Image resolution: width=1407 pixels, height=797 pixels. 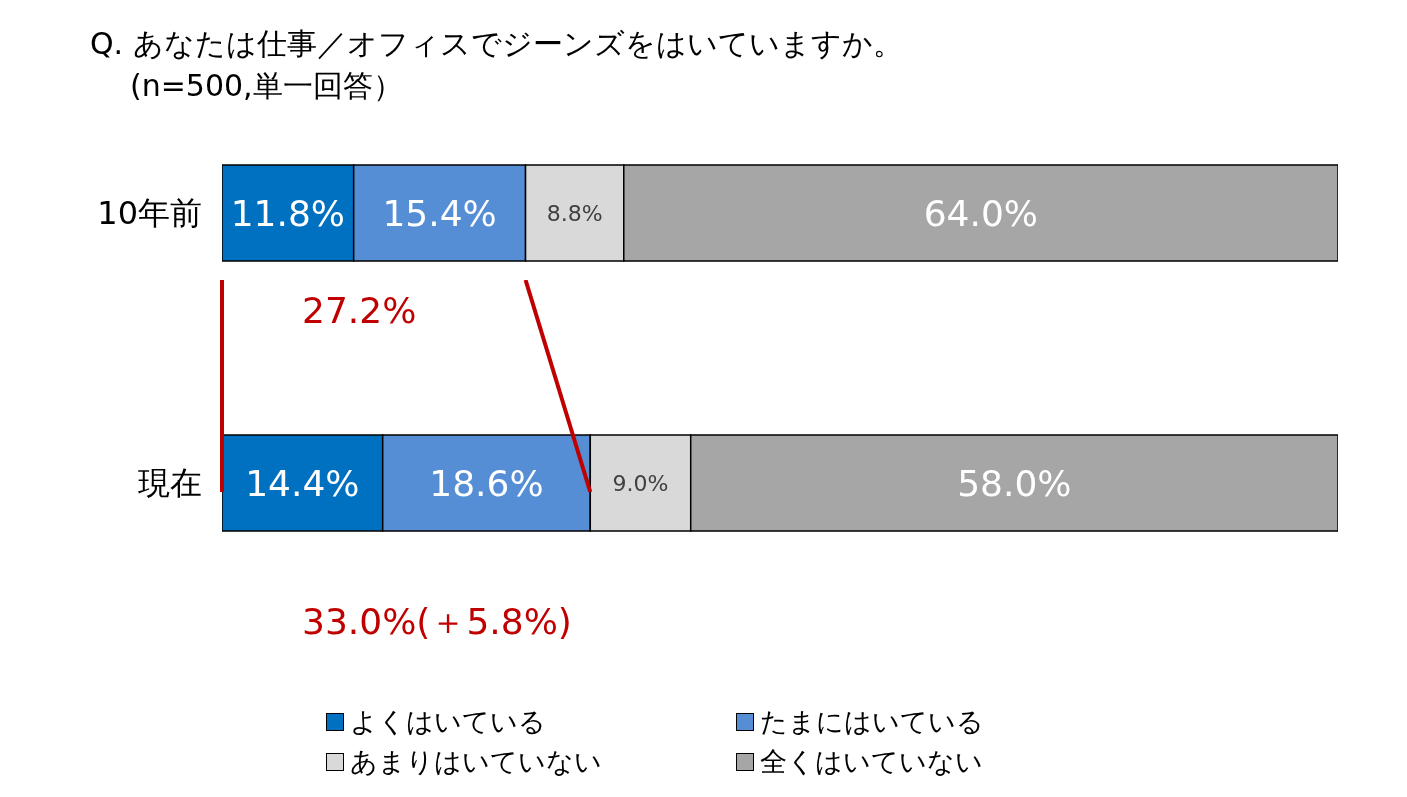 What do you see at coordinates (437, 622) in the screenshot?
I see `annotation: 33.0%(＋5.8%)` at bounding box center [437, 622].